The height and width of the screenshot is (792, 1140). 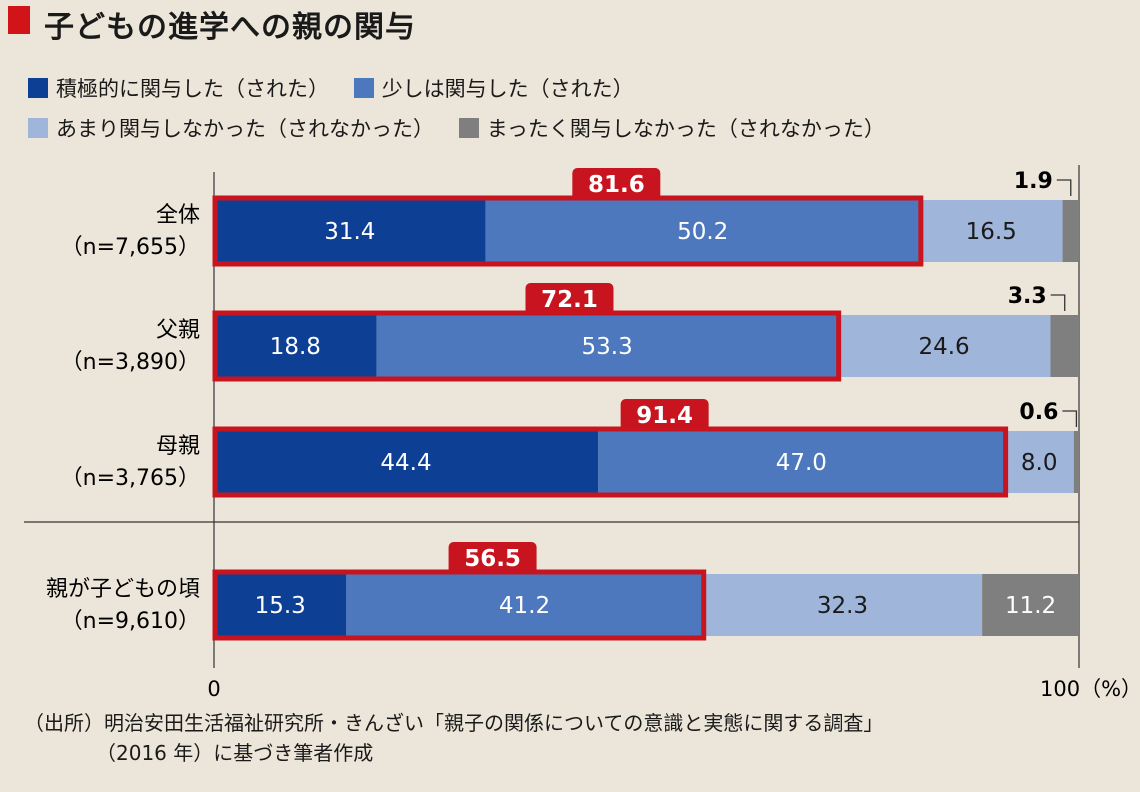 I want to click on callout-leader-overall, so click(x=1064, y=187).